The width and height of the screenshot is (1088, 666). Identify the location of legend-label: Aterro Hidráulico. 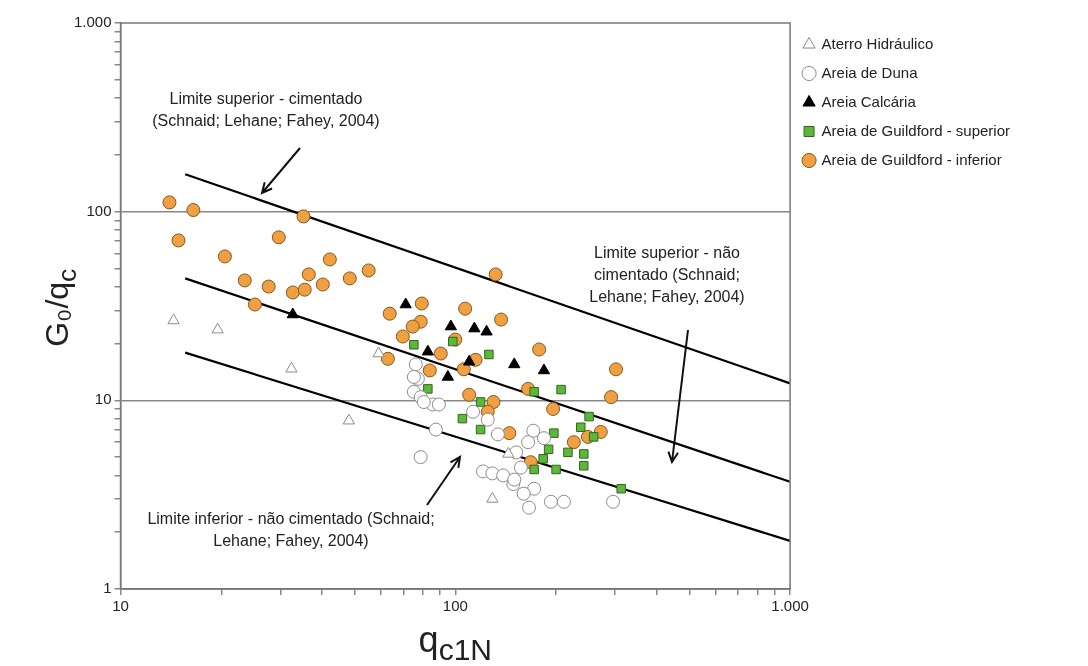
(877, 43).